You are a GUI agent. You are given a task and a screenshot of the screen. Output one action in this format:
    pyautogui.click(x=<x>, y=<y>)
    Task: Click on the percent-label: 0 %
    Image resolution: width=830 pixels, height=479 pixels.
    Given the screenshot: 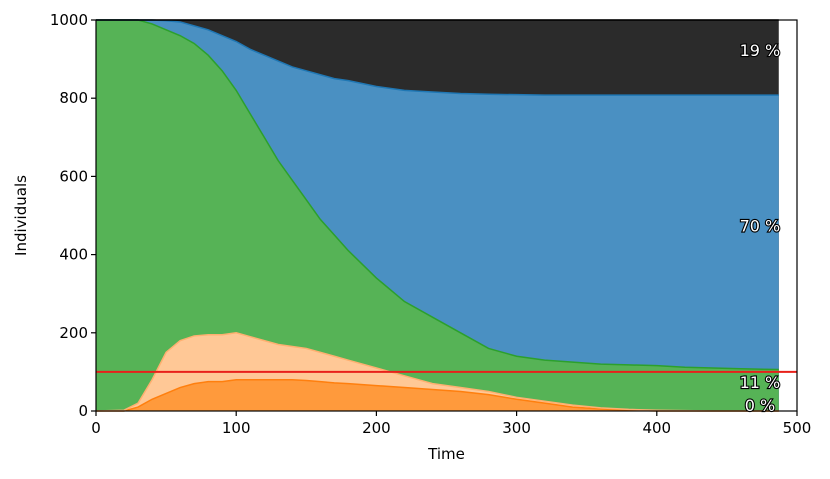 What is the action you would take?
    pyautogui.click(x=760, y=405)
    